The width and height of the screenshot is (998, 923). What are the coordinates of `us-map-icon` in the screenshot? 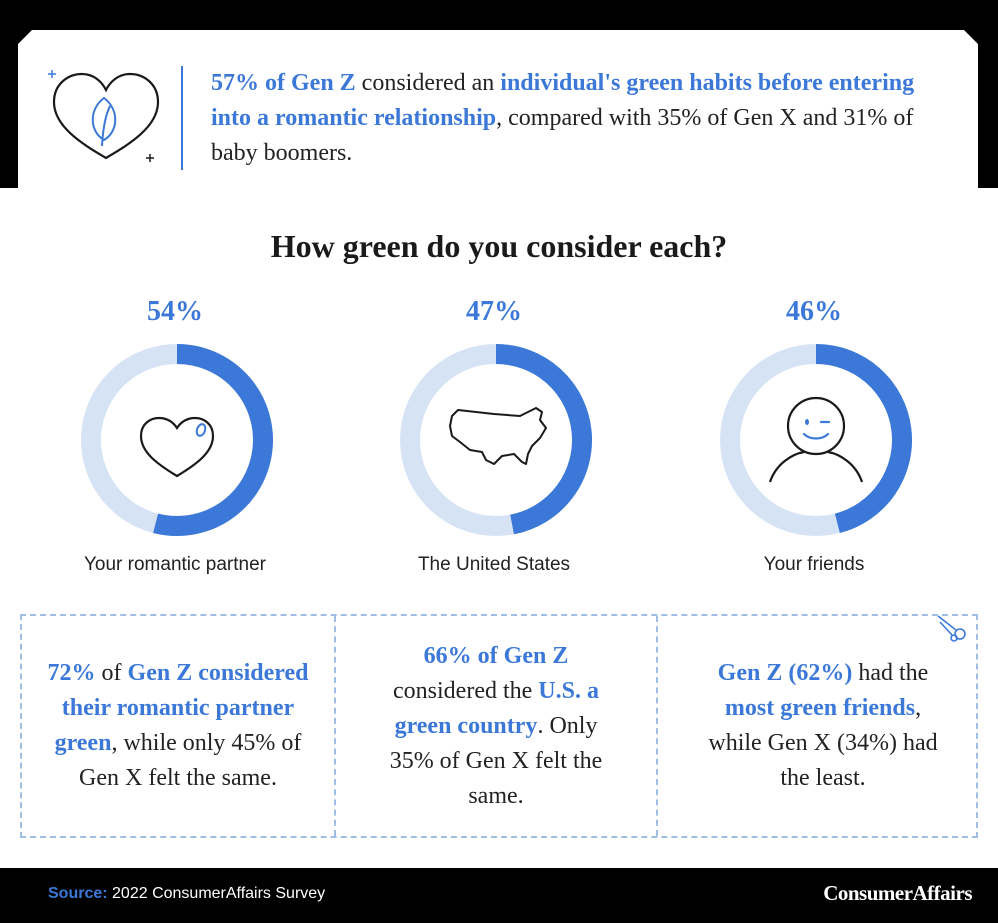 It's located at (498, 436).